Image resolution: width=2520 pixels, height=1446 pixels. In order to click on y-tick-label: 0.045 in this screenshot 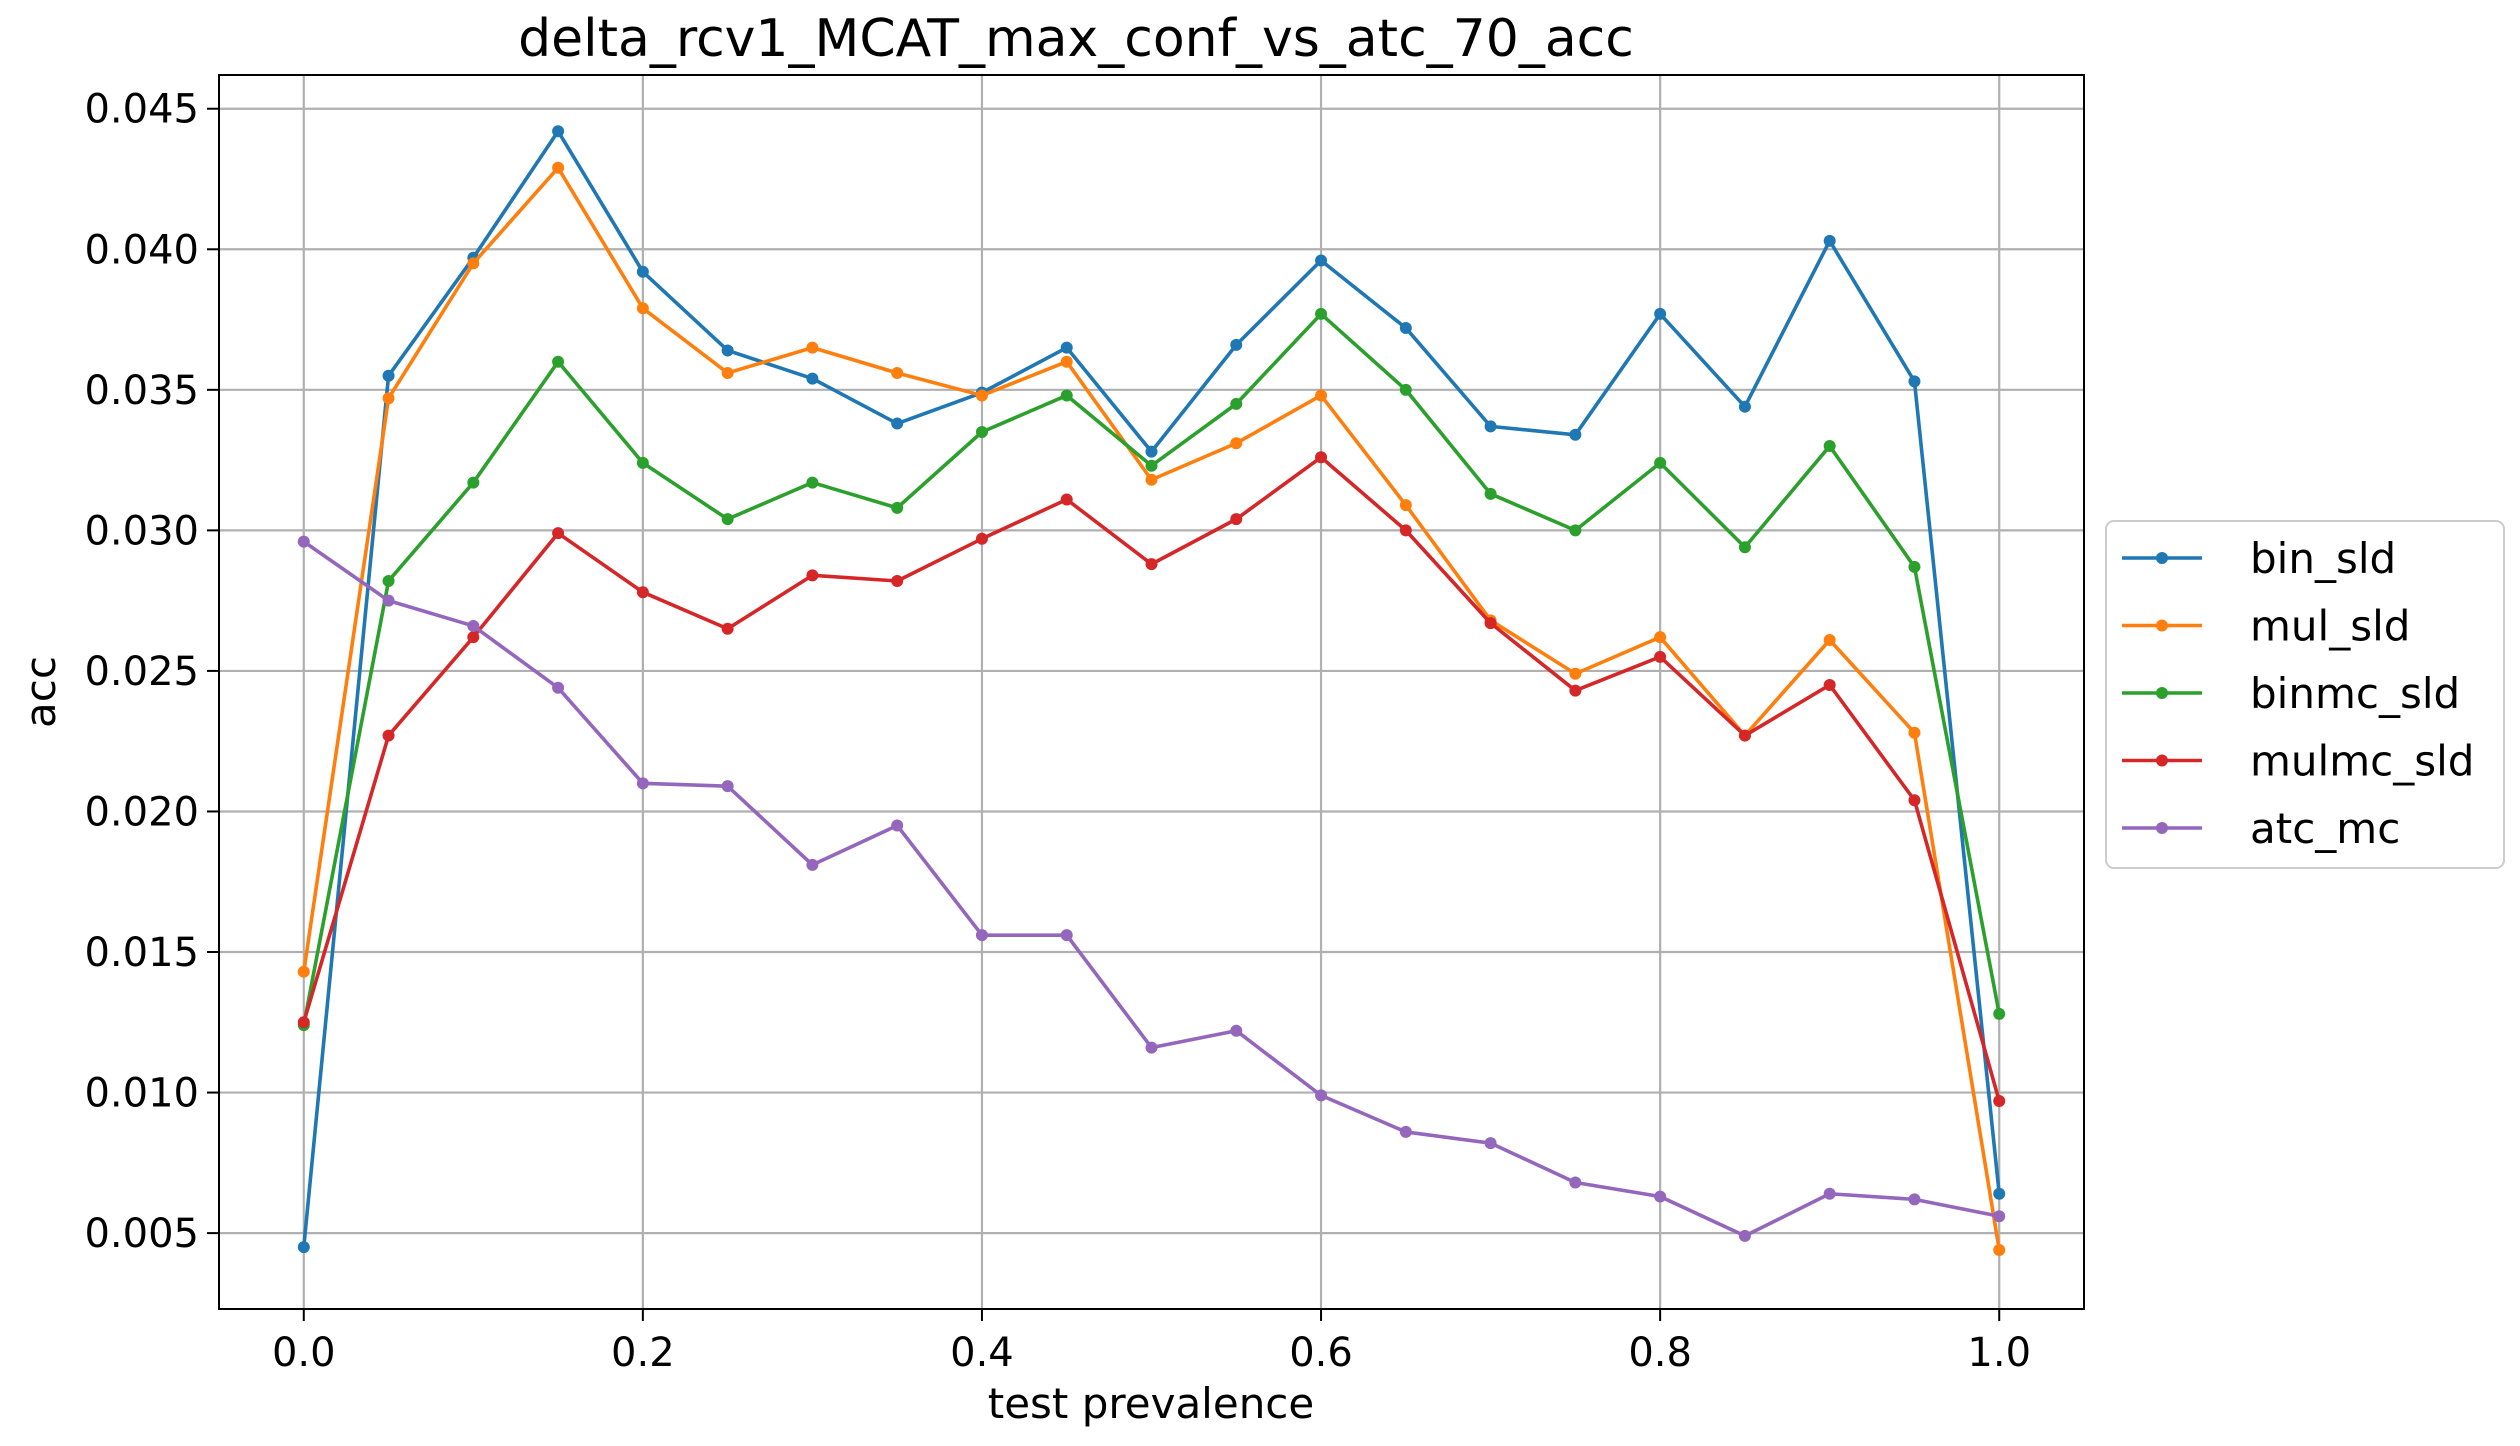, I will do `click(141, 110)`.